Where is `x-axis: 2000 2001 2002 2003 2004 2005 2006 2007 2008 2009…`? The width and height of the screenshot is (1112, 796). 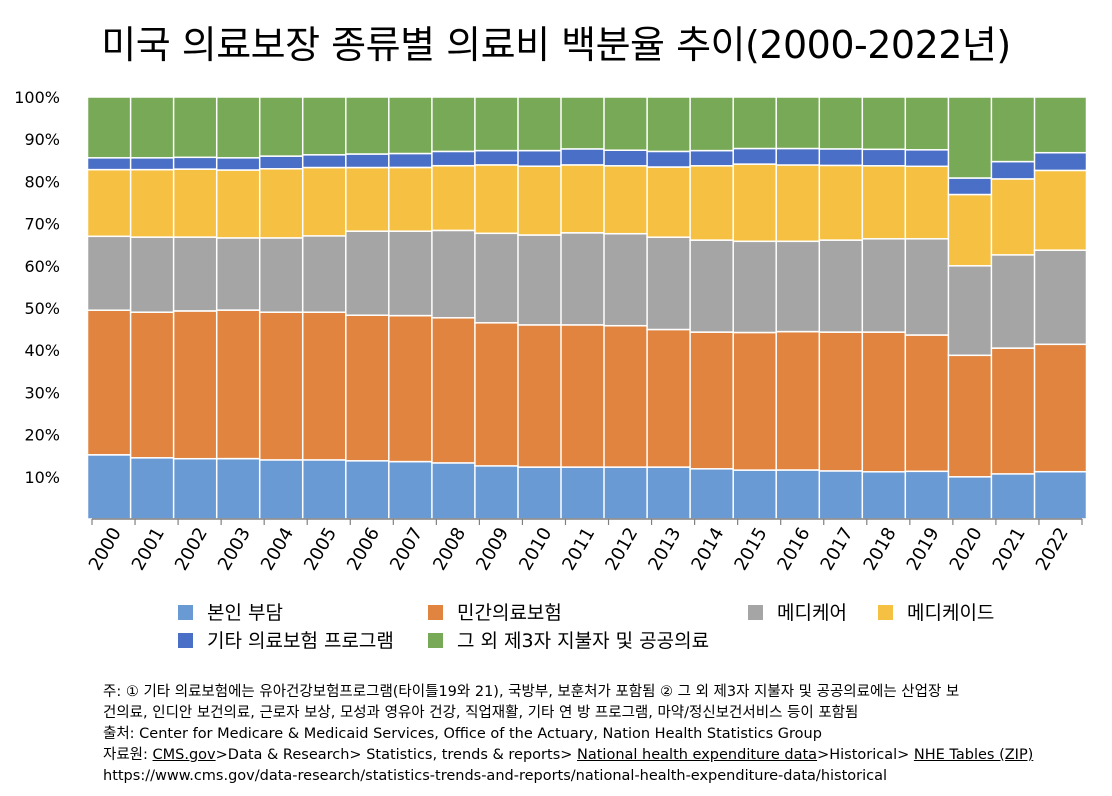 x-axis: 2000 2001 2002 2003 2004 2005 2006 2007 2008 2009… is located at coordinates (584, 546).